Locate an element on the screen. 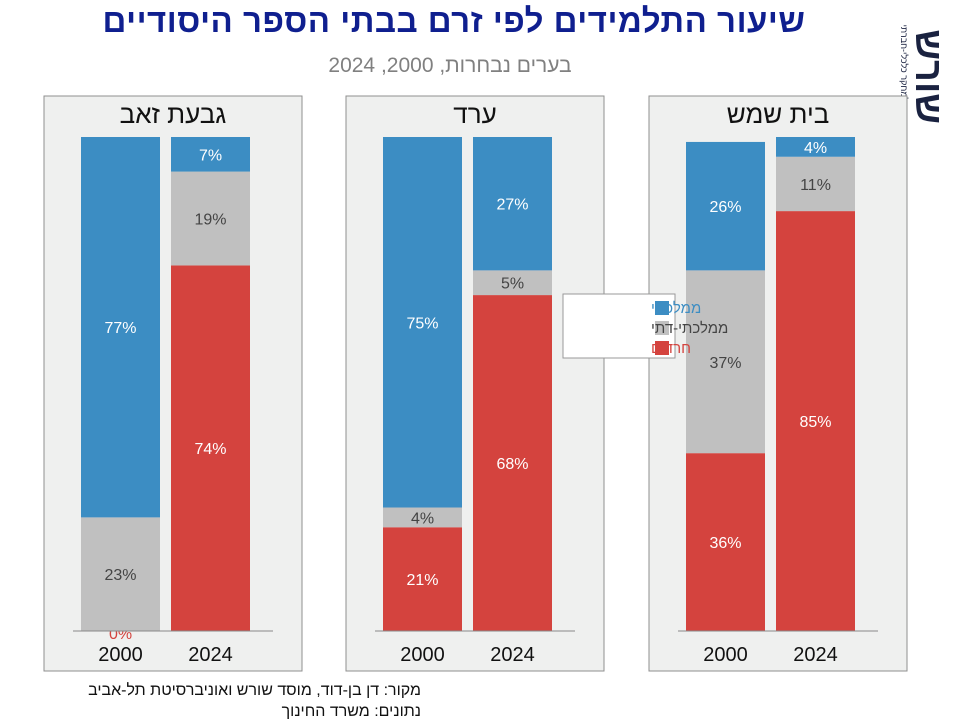 The height and width of the screenshot is (723, 953). chart-subtitle: בערים נבחרות, 2000, 2024 is located at coordinates (450, 65).